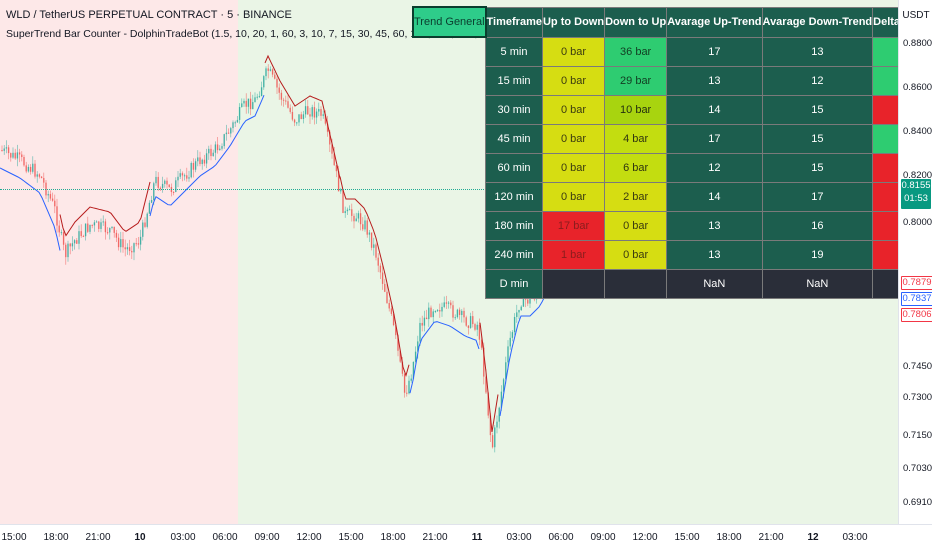 The image size is (932, 551). I want to click on supertrend-down-price-tag-2: 0.7806, so click(916, 315).